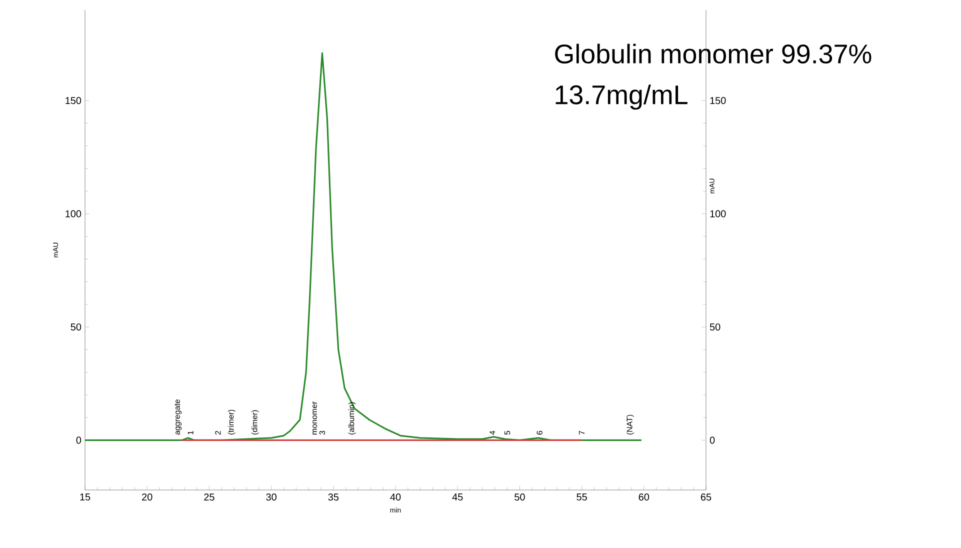 This screenshot has height=548, width=961. Describe the element at coordinates (519, 497) in the screenshot. I see `x-tick-label: 50` at that location.